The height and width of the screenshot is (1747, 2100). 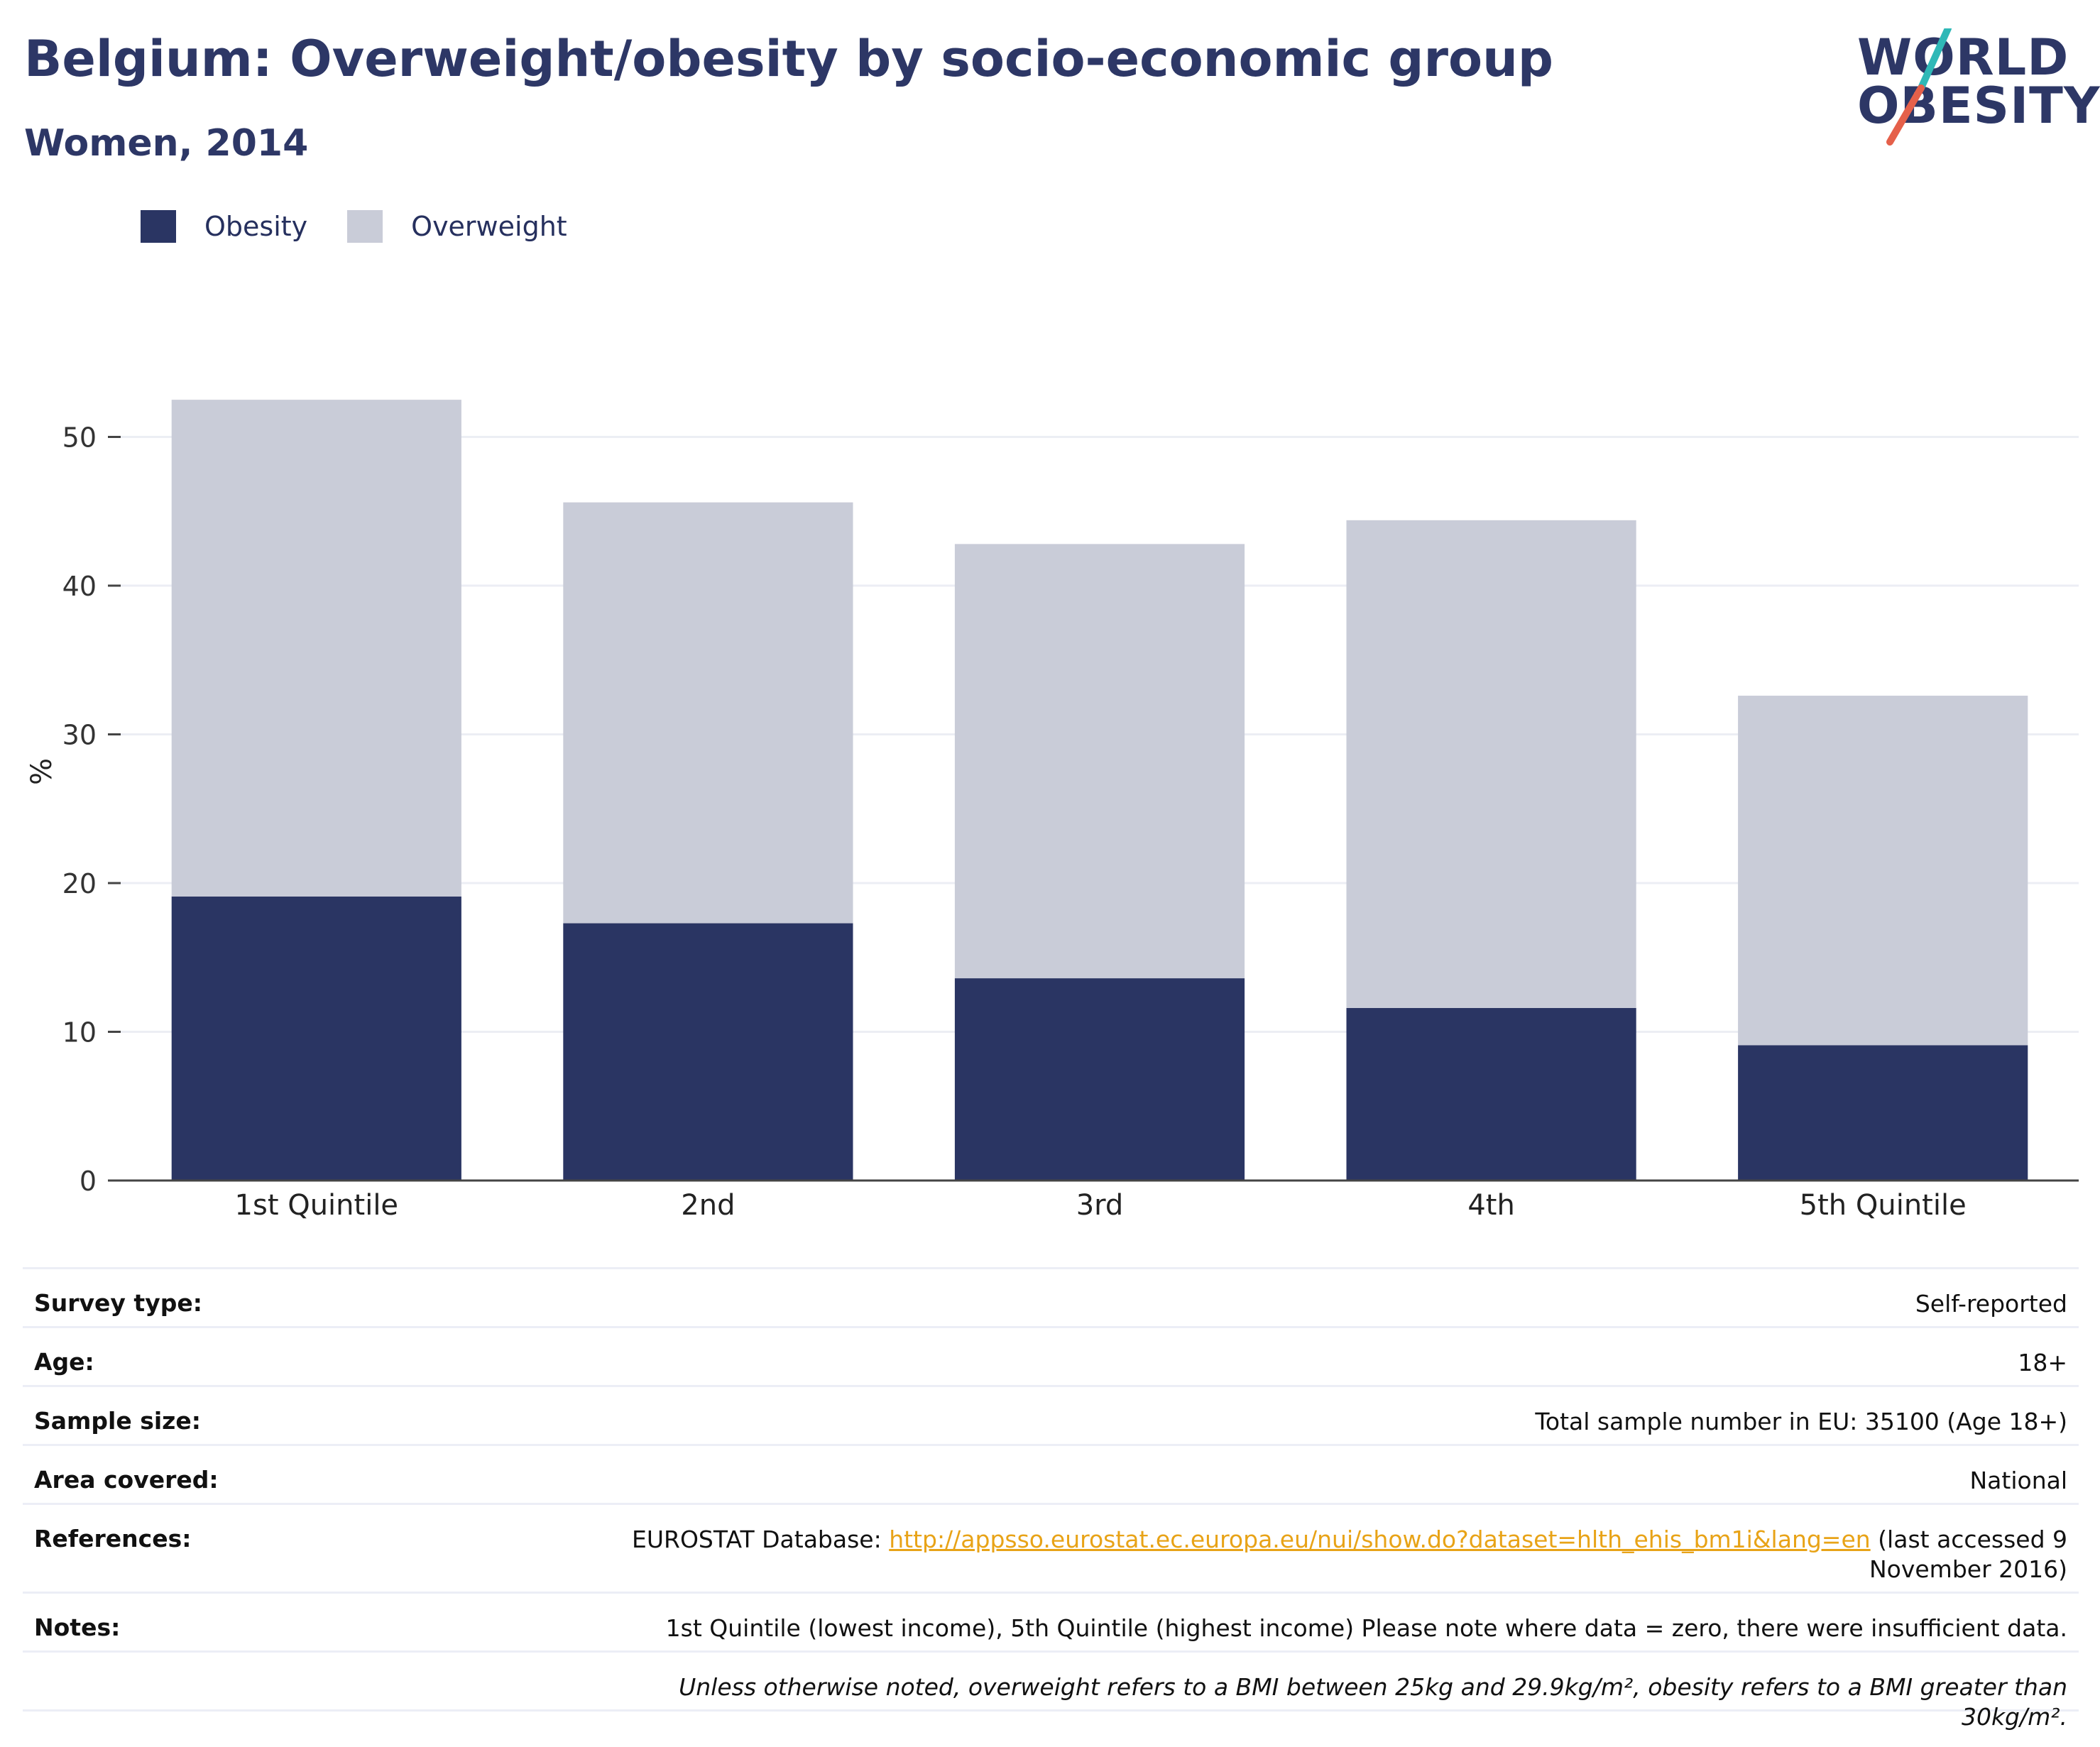 I want to click on chart-legend: Obesity Overweight, so click(x=374, y=226).